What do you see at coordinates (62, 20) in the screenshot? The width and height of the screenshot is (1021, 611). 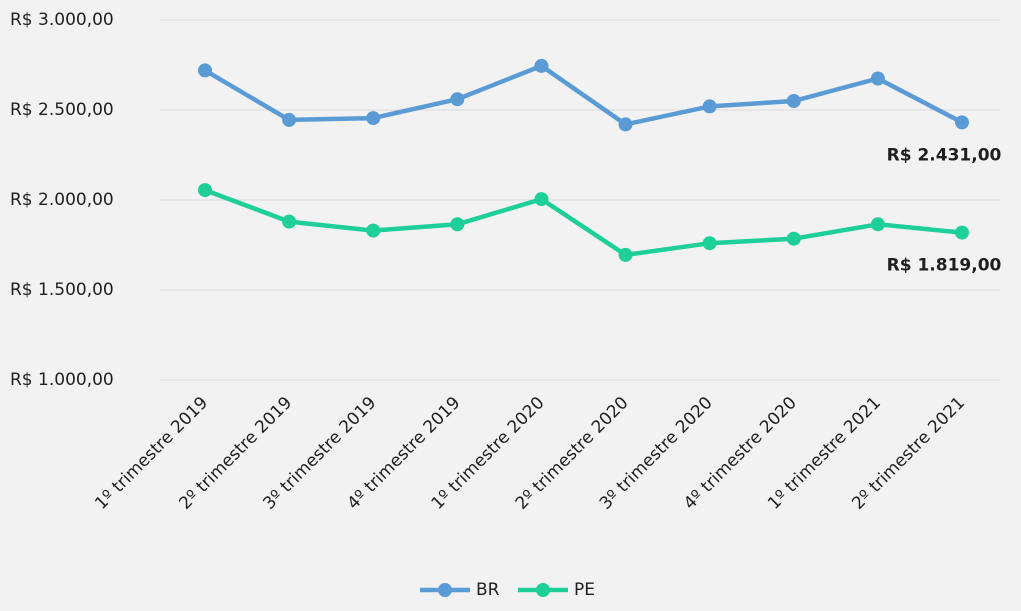 I see `y-tick-label: R$ 3.000,00` at bounding box center [62, 20].